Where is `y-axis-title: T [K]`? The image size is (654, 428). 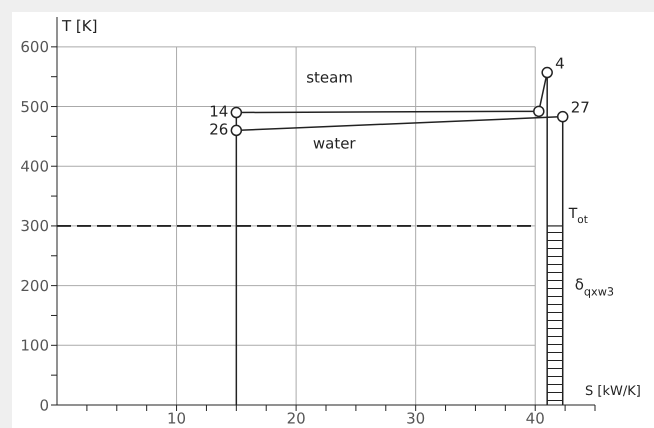 y-axis-title: T [K] is located at coordinates (79, 26).